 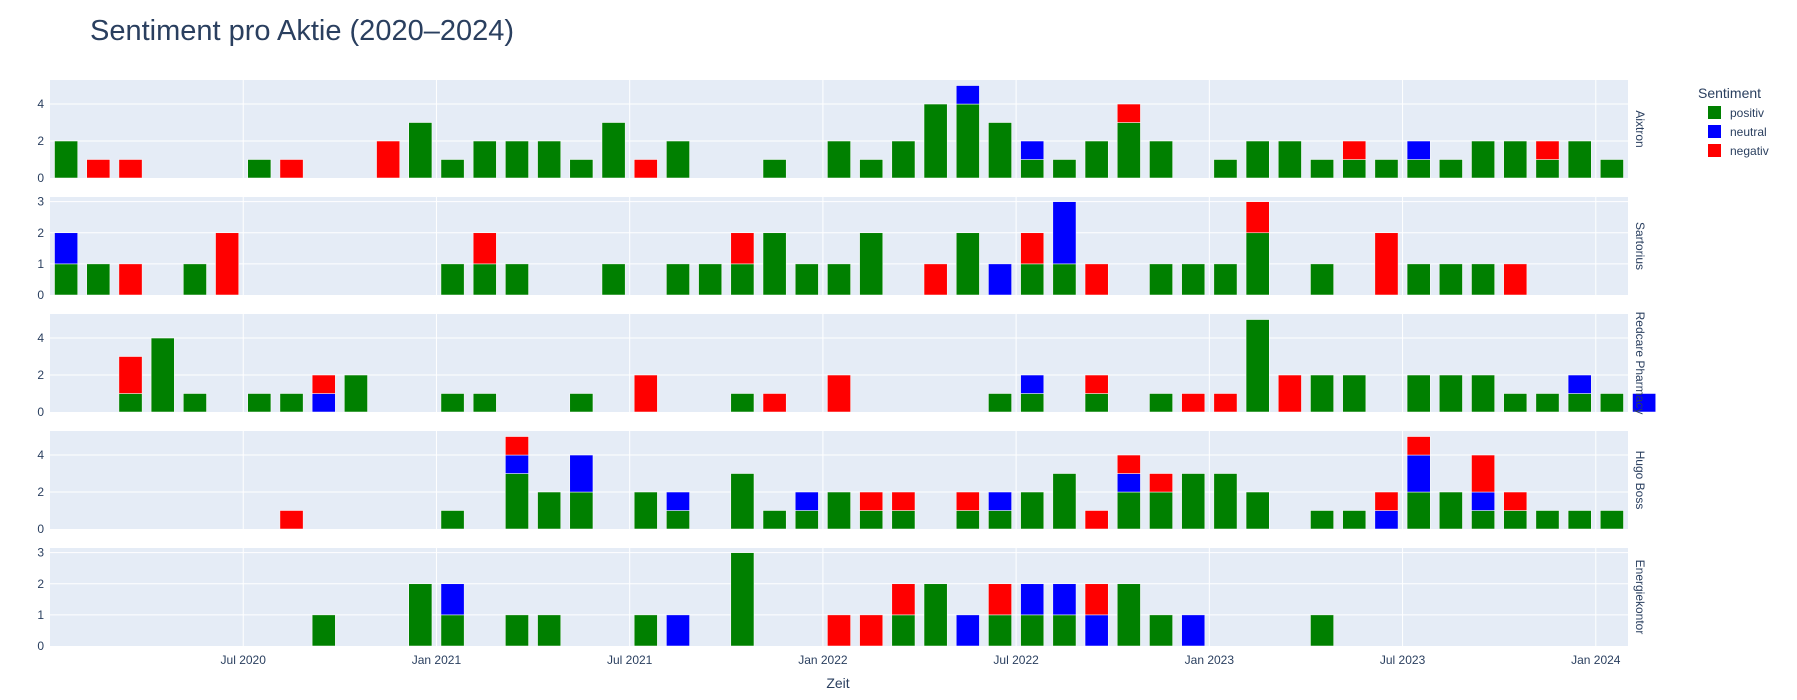 I want to click on bar-energiekontor-2022-03-positiv, so click(x=903, y=630).